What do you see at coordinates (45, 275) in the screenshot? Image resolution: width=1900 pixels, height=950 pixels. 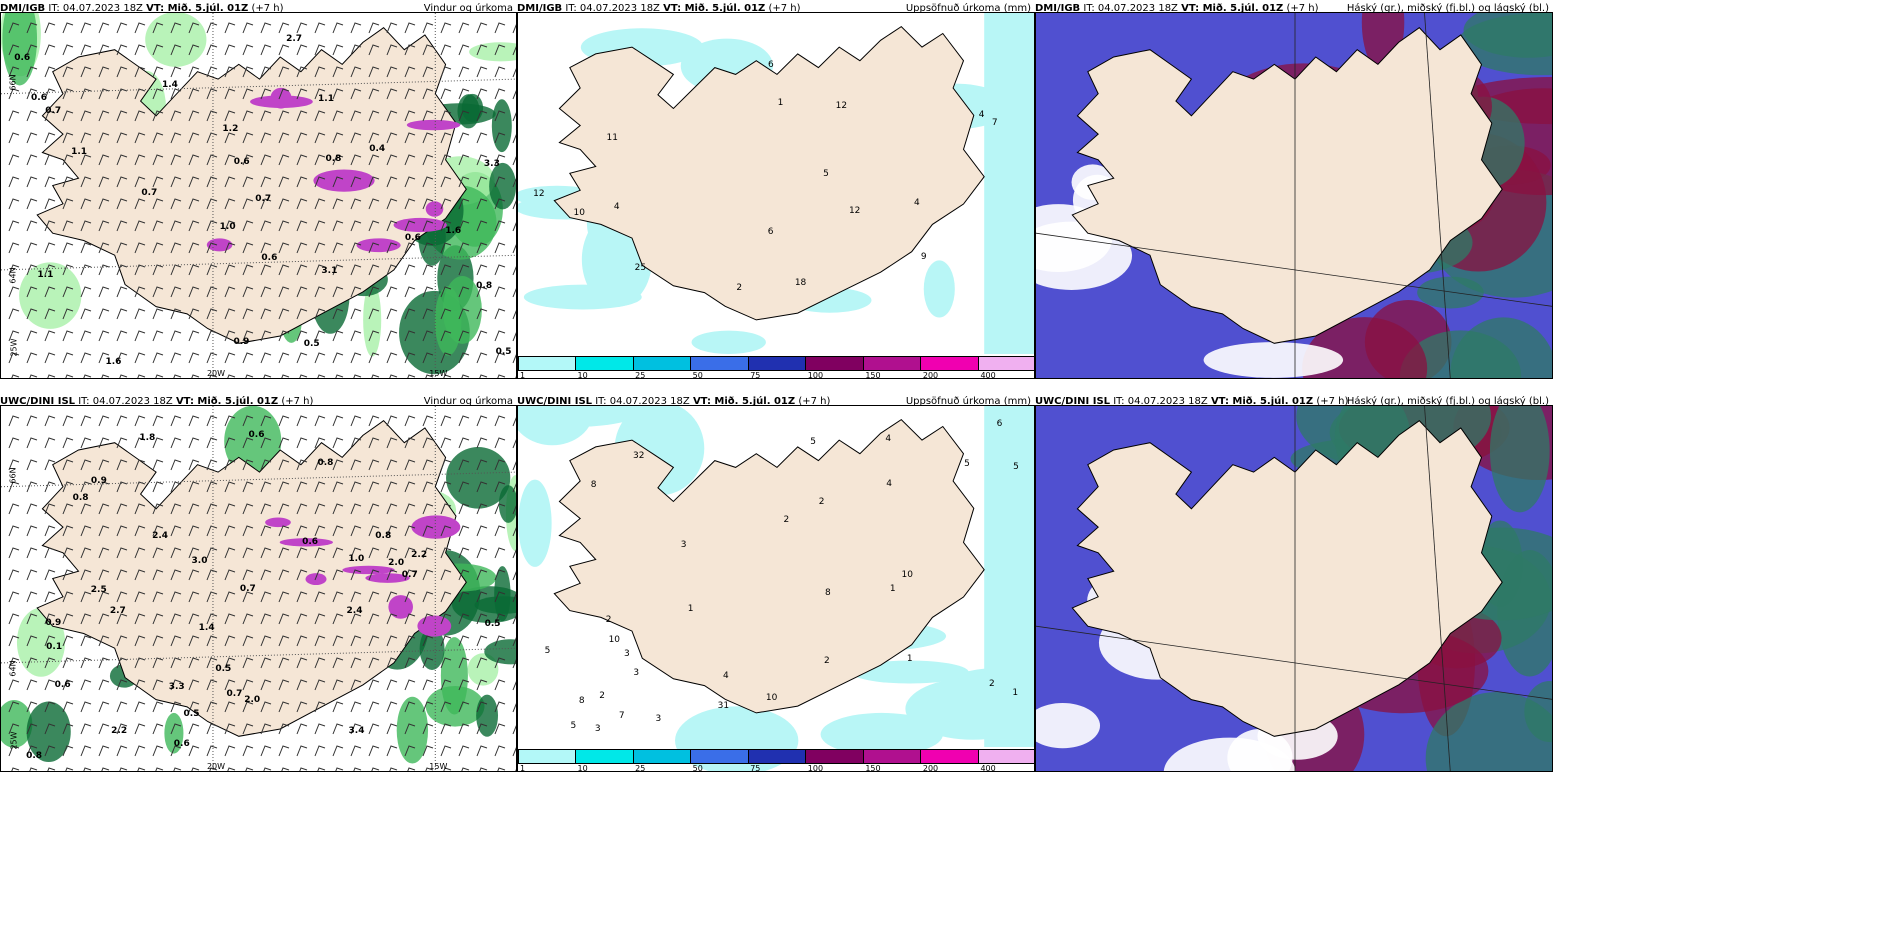 I see `value-label: 1.1` at bounding box center [45, 275].